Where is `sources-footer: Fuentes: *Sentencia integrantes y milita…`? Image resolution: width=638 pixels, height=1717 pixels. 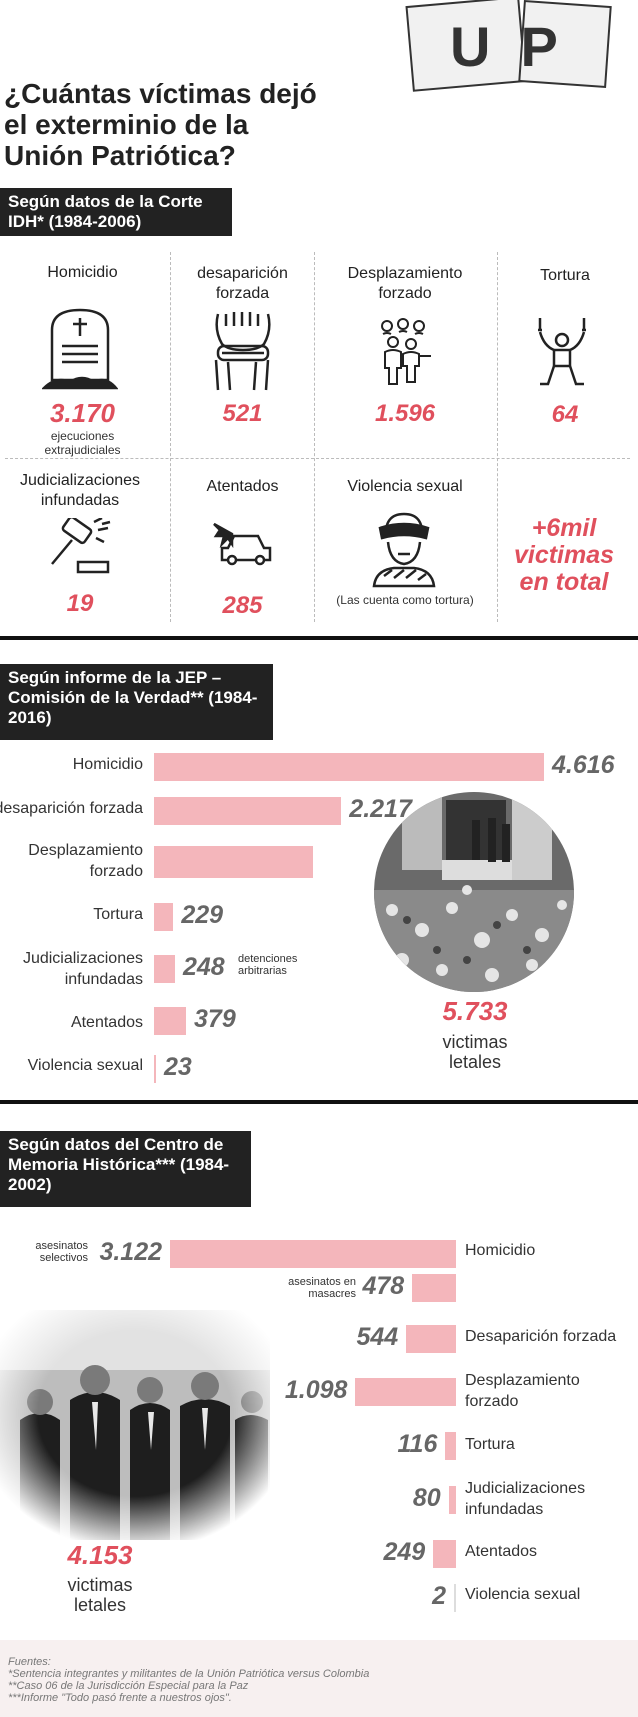 sources-footer: Fuentes: *Sentencia integrantes y milita… is located at coordinates (319, 1678).